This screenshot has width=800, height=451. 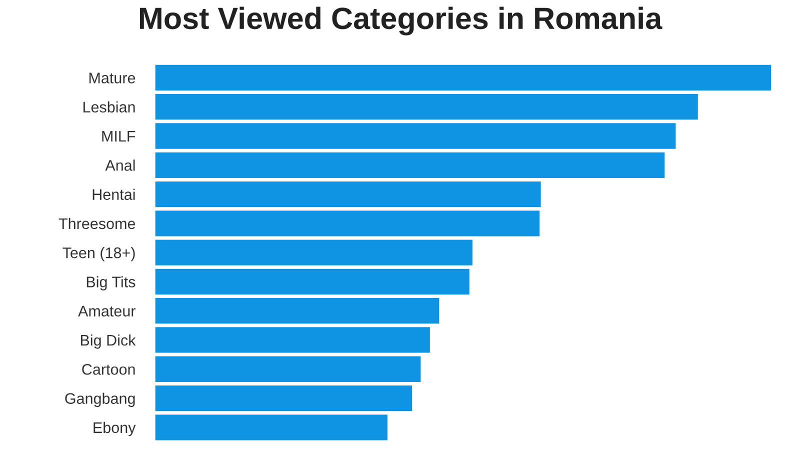 I want to click on y-tick-label: Big Dick, so click(x=108, y=341).